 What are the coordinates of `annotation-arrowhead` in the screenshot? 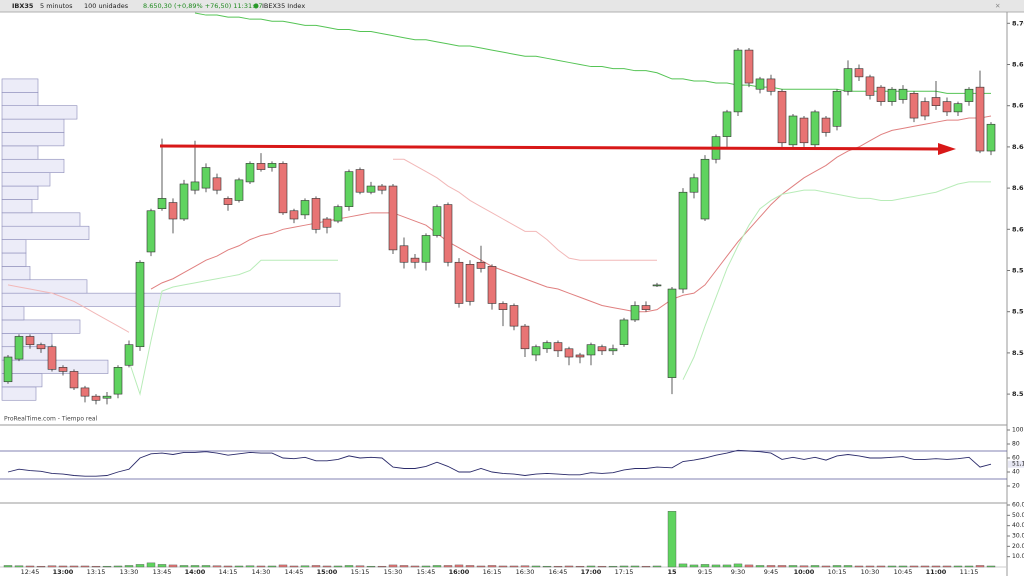 It's located at (947, 149).